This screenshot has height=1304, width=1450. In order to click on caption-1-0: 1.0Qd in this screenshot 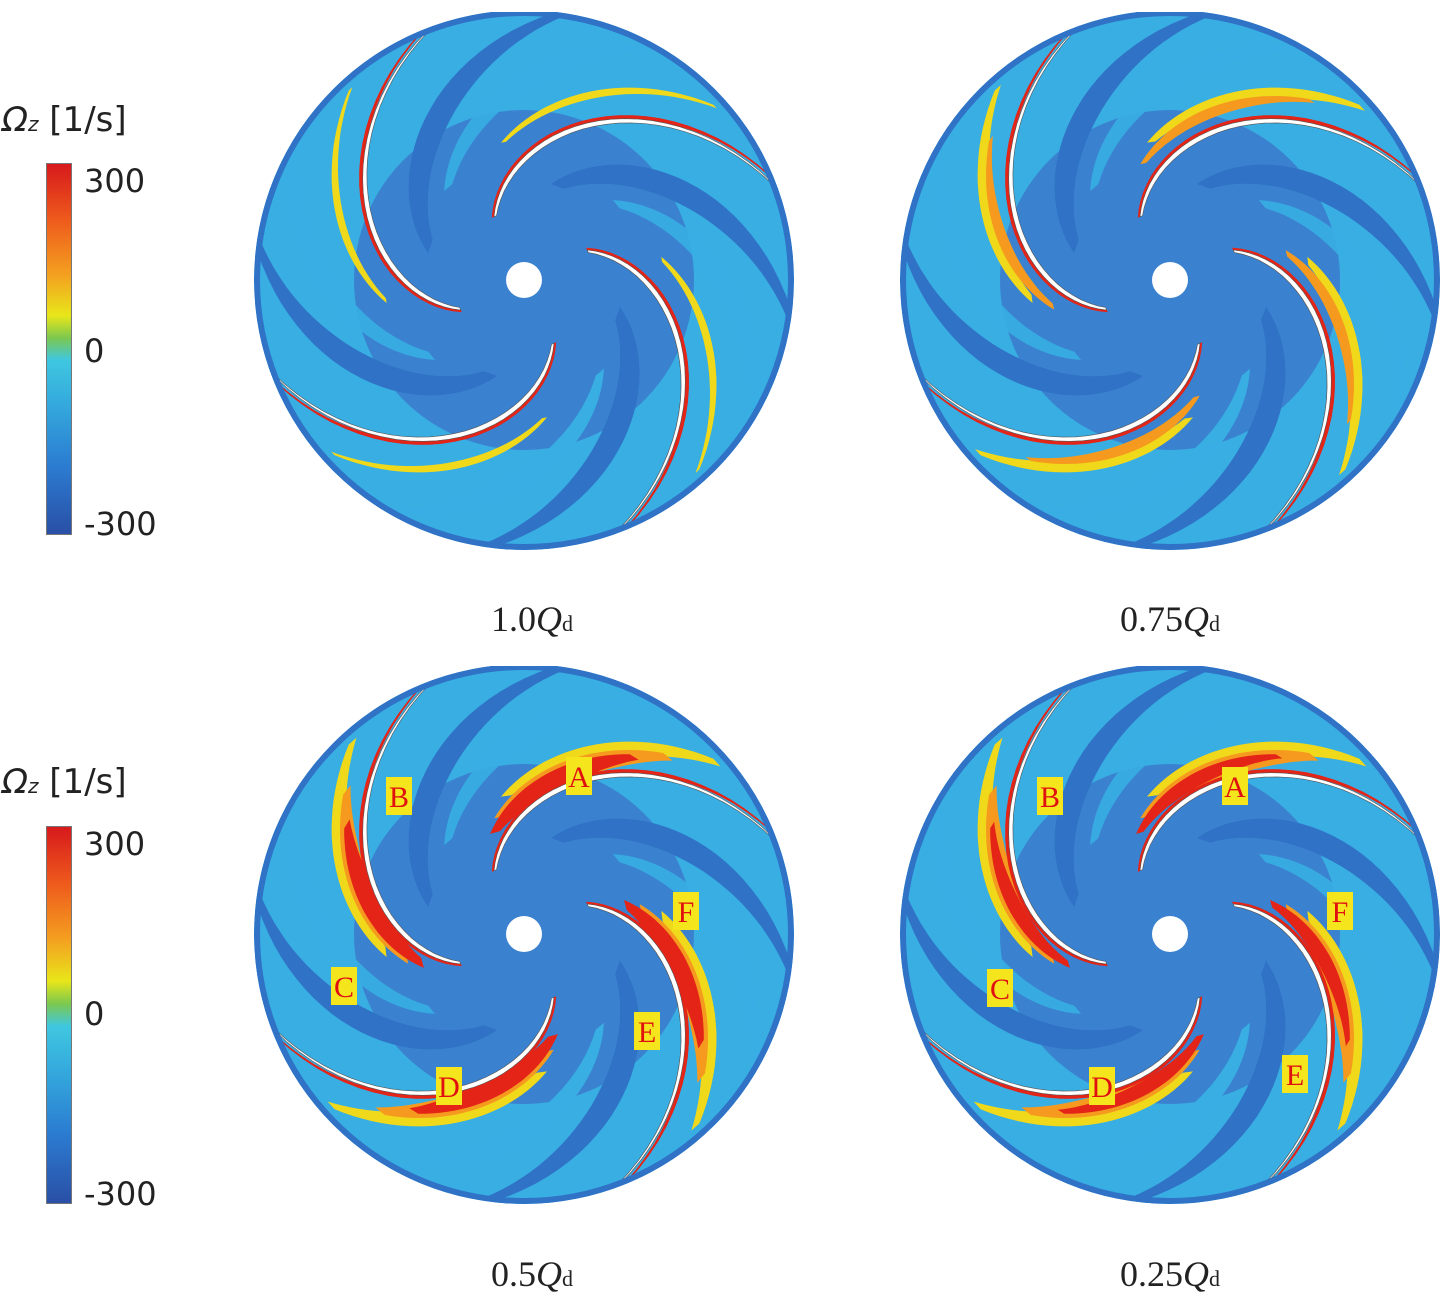, I will do `click(532, 619)`.